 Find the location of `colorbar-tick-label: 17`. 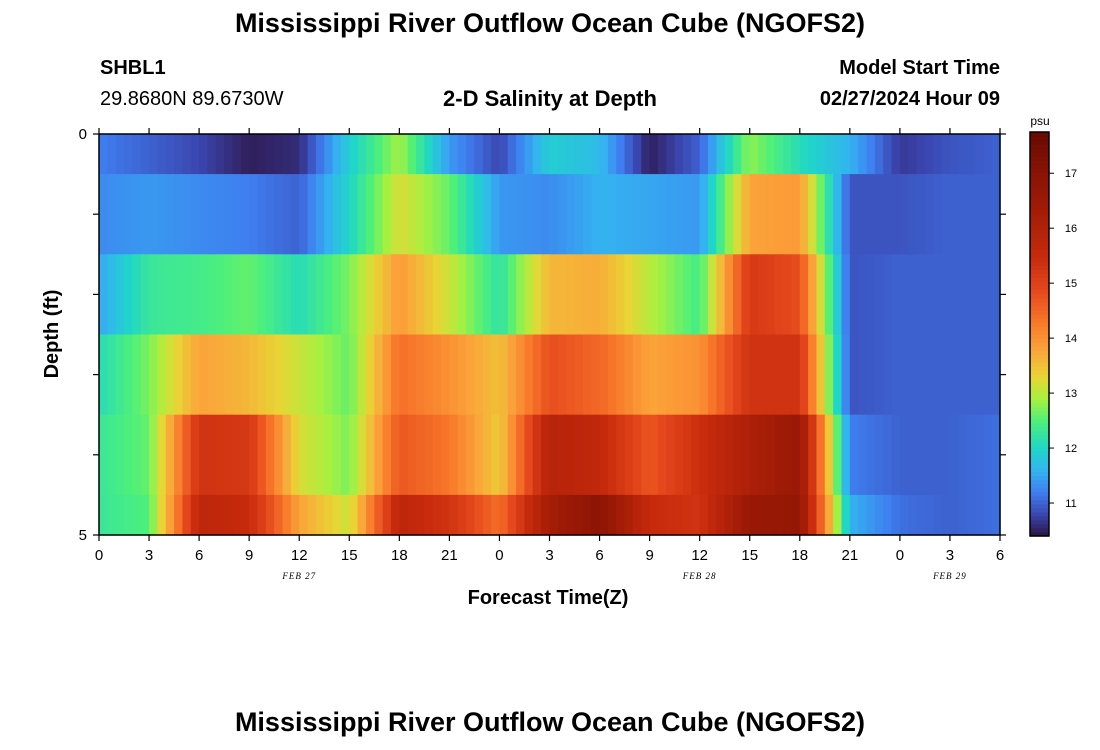

colorbar-tick-label: 17 is located at coordinates (1071, 174).